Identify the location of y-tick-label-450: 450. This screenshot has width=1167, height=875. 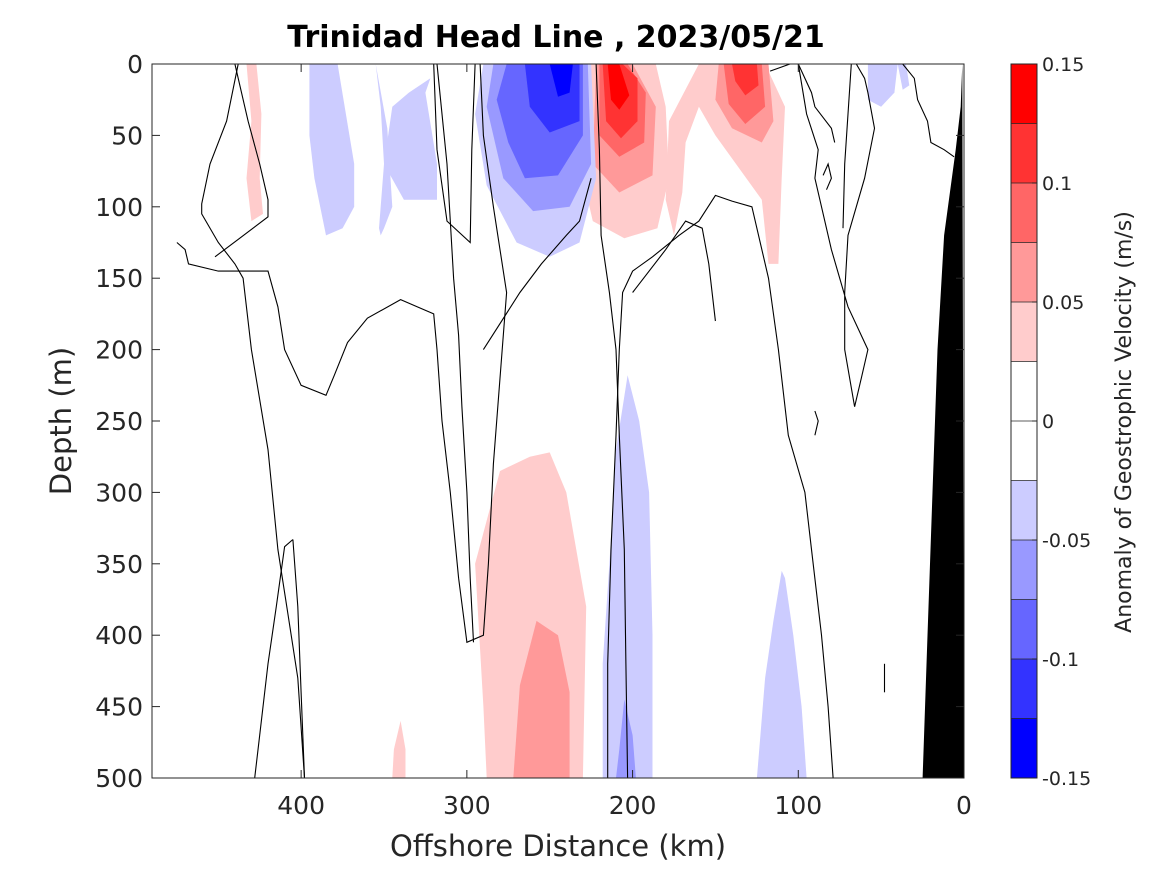
(119, 707).